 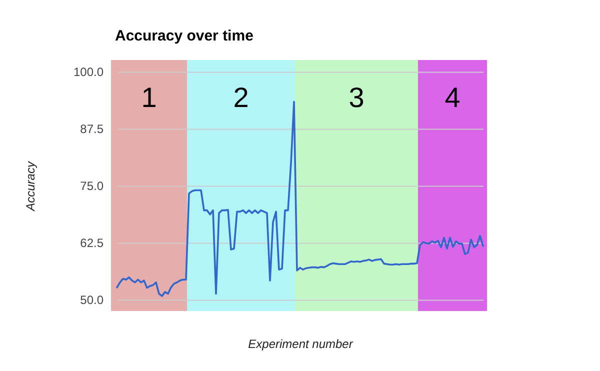 What do you see at coordinates (149, 98) in the screenshot?
I see `annotation: 1` at bounding box center [149, 98].